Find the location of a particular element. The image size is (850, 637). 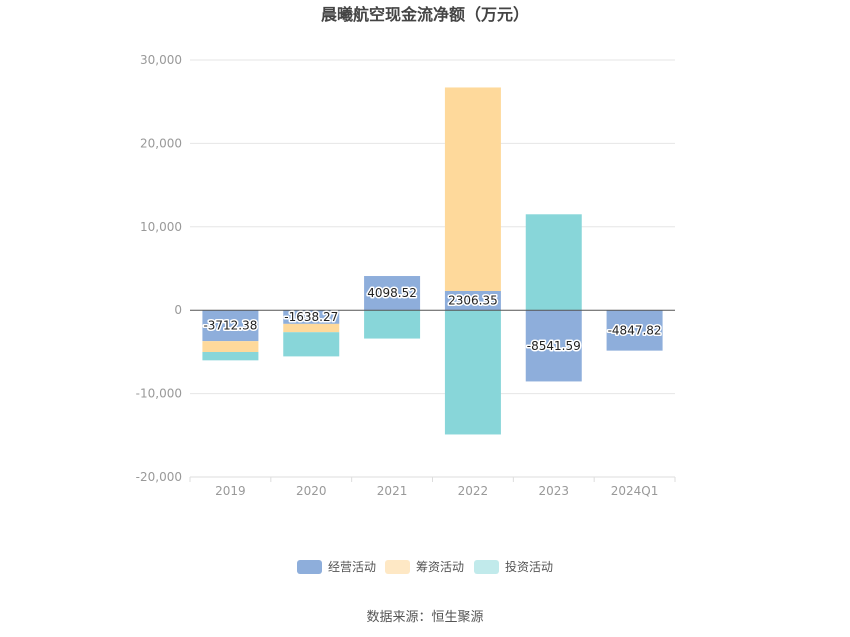

bar-2019-s2 is located at coordinates (230, 356).